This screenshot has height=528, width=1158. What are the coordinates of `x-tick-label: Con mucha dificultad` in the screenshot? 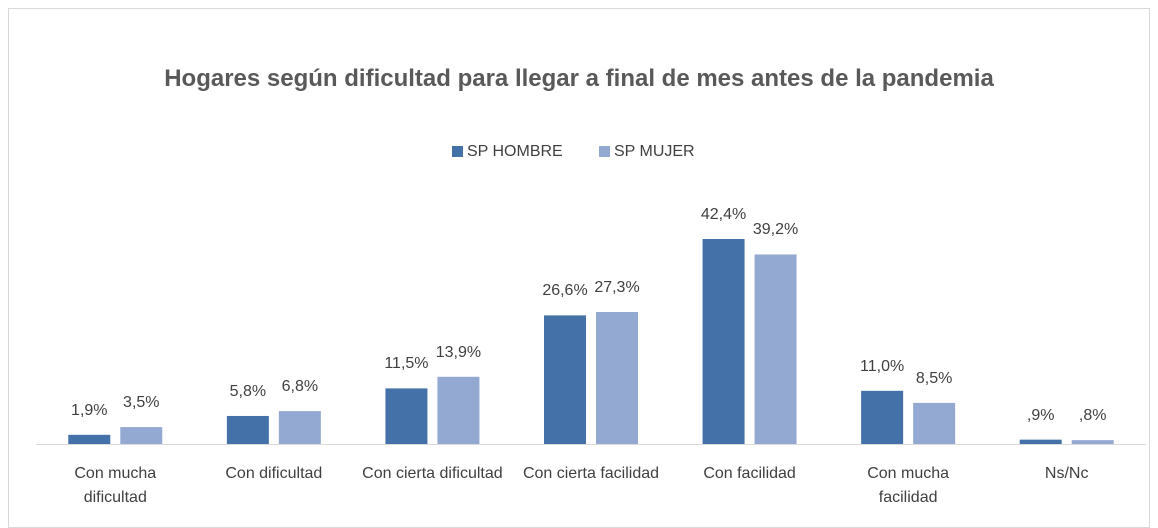 It's located at (115, 485).